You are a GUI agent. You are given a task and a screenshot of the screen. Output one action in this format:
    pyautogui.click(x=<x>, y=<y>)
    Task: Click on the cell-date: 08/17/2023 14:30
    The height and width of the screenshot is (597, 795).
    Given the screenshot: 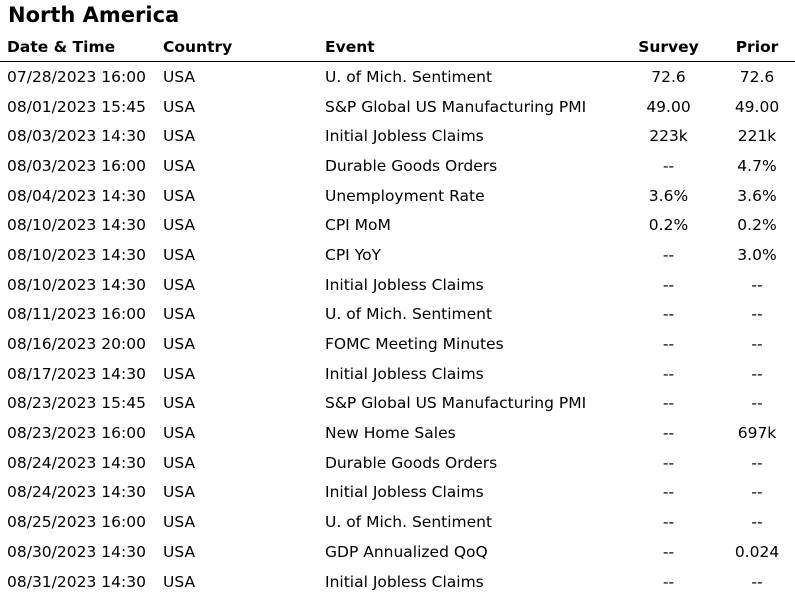 What is the action you would take?
    pyautogui.click(x=76, y=373)
    